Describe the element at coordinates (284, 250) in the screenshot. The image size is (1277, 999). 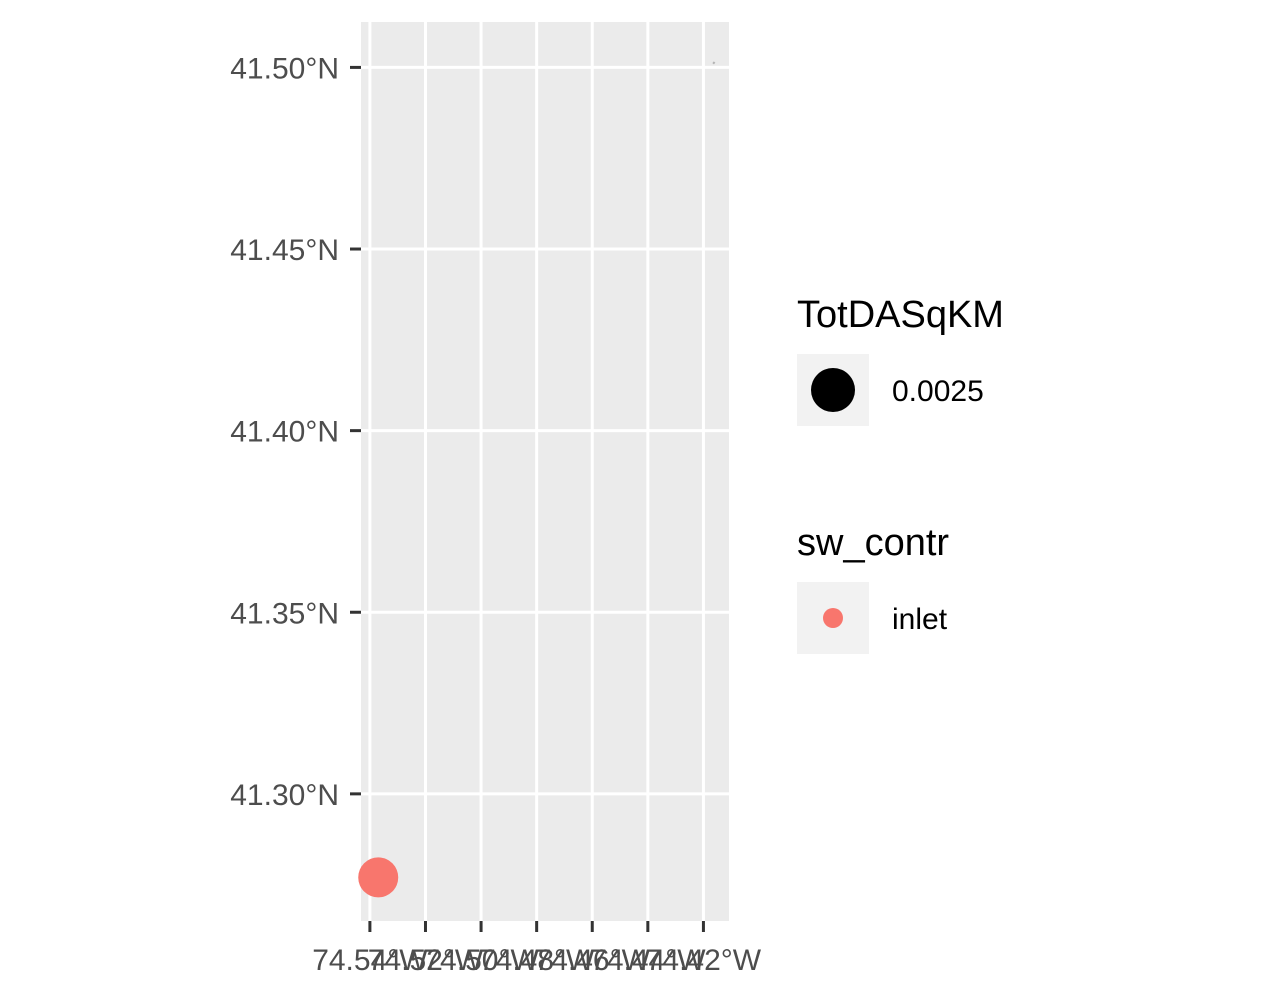
I see `y-tick-label-3: 41.45°N` at that location.